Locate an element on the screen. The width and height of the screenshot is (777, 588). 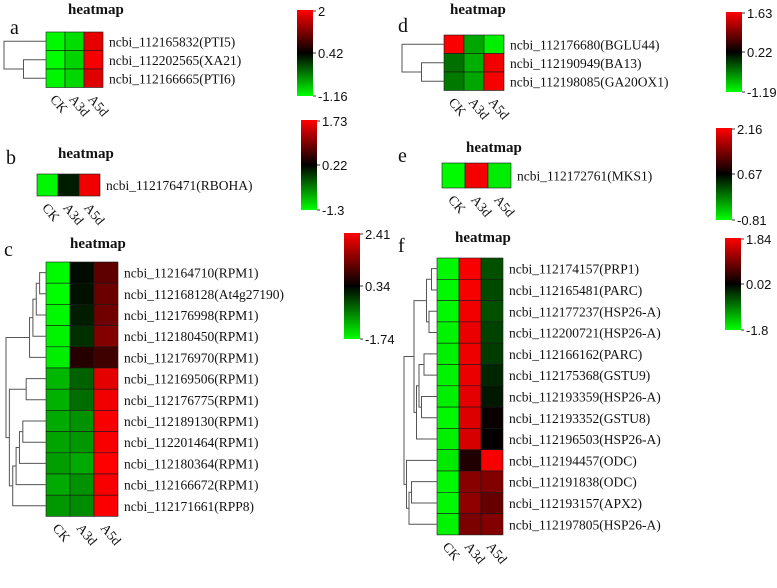
row-label: ncbi_112176680(BGLU44) is located at coordinates (584, 44).